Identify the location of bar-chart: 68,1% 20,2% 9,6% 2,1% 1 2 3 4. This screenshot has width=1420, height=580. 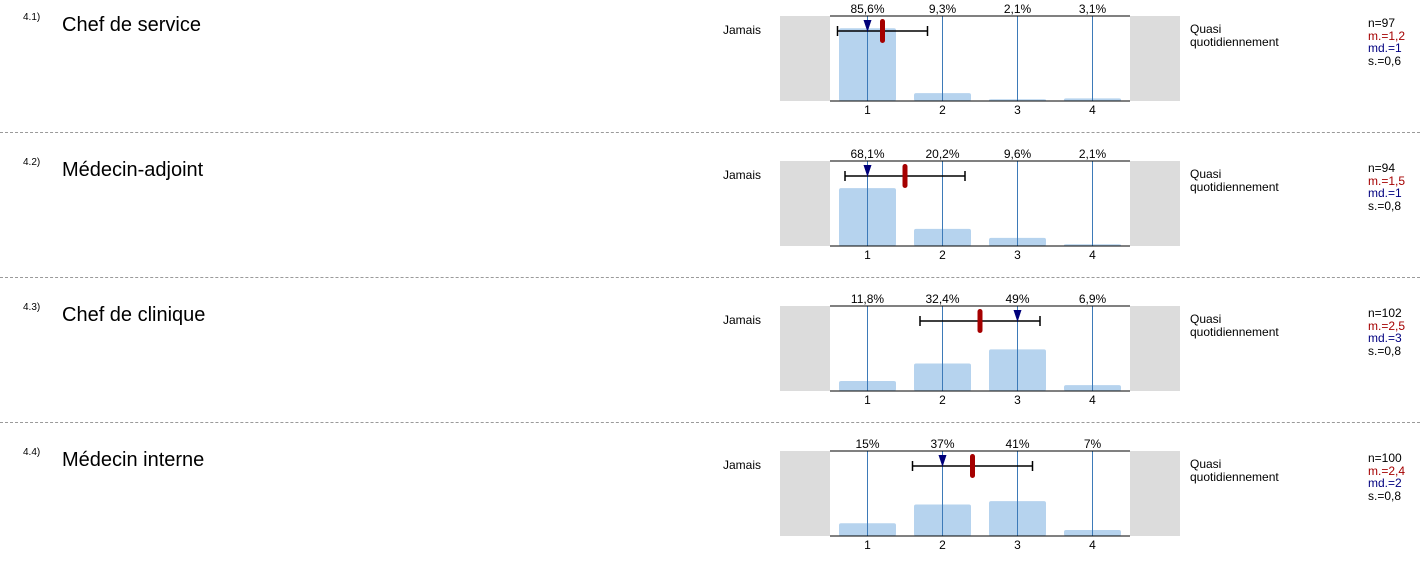
(980, 204).